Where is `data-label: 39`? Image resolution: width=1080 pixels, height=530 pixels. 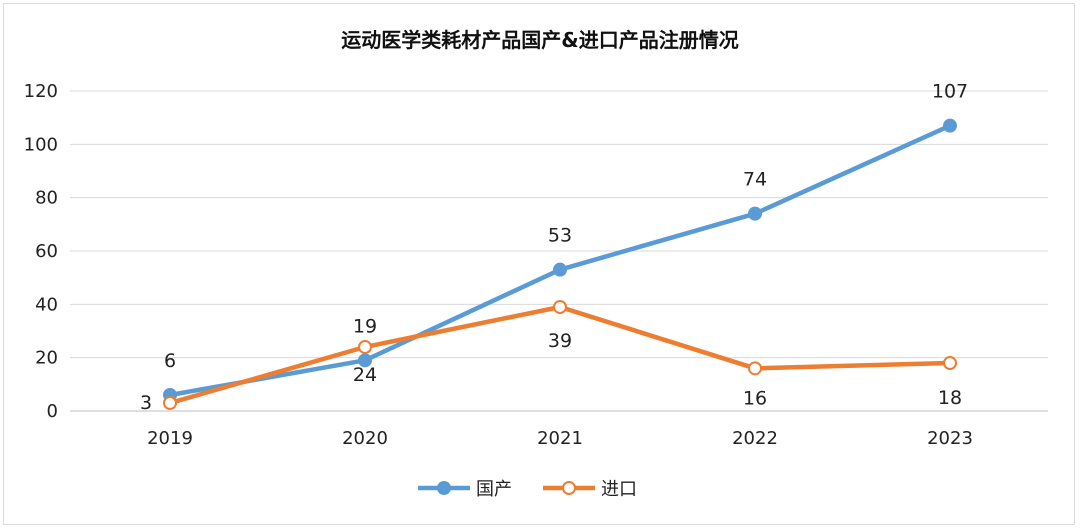
data-label: 39 is located at coordinates (560, 341).